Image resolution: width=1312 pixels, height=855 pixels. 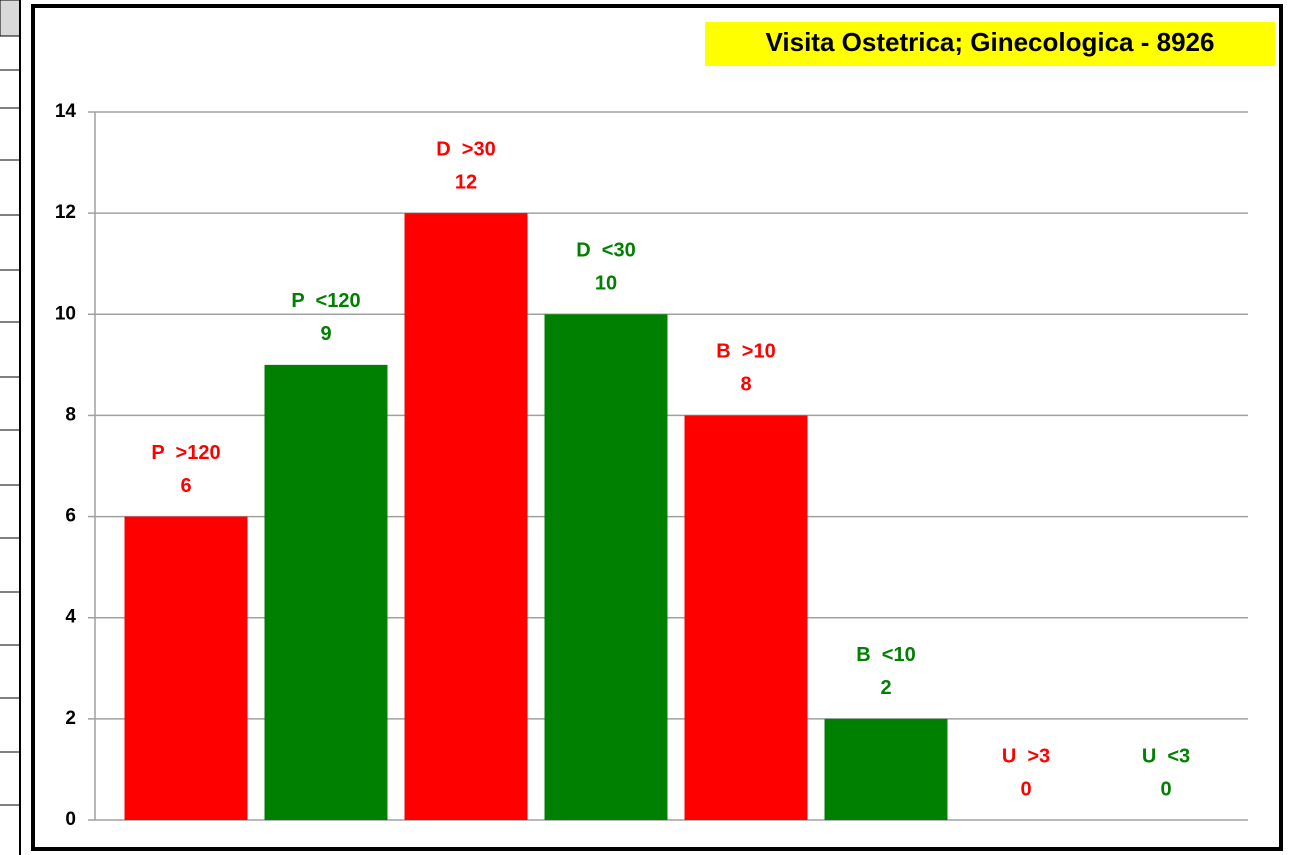 What do you see at coordinates (606, 284) in the screenshot?
I see `value-label: 10` at bounding box center [606, 284].